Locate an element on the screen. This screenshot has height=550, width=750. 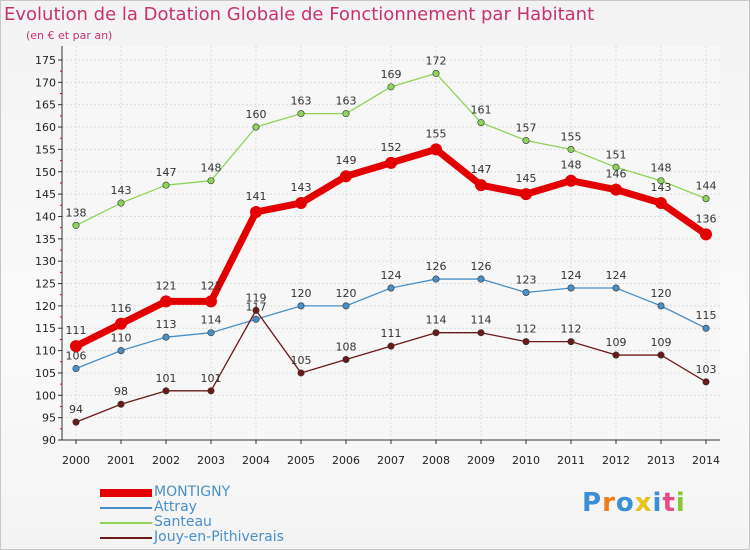
legend-swatch-montigny is located at coordinates (126, 493).